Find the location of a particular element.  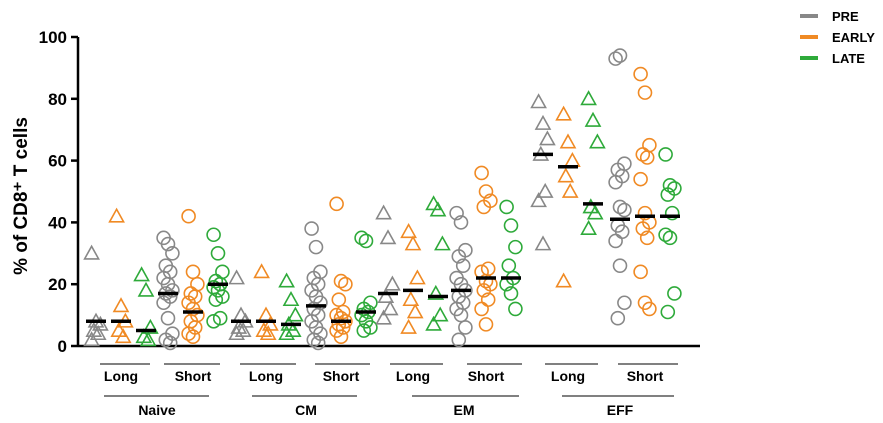

group-label: Naive is located at coordinates (157, 410).